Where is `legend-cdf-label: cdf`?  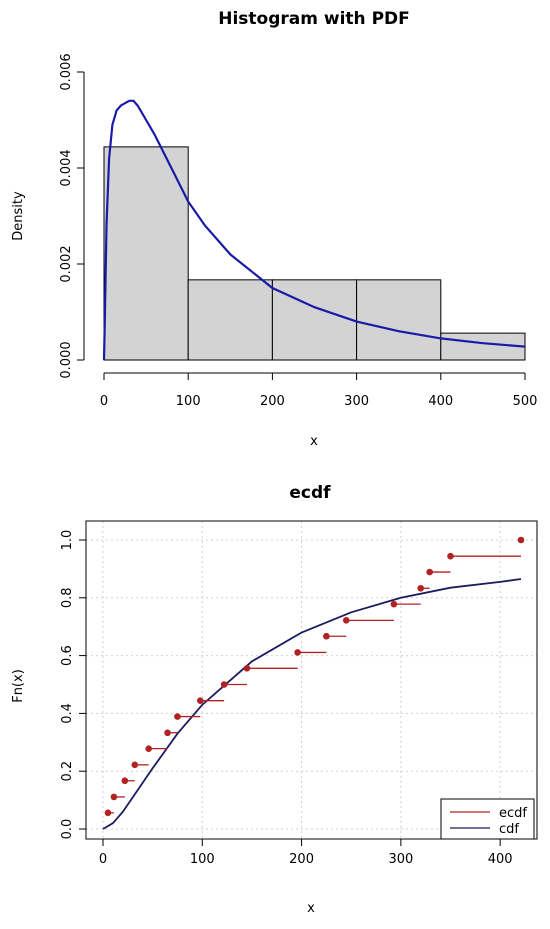
legend-cdf-label: cdf is located at coordinates (509, 829).